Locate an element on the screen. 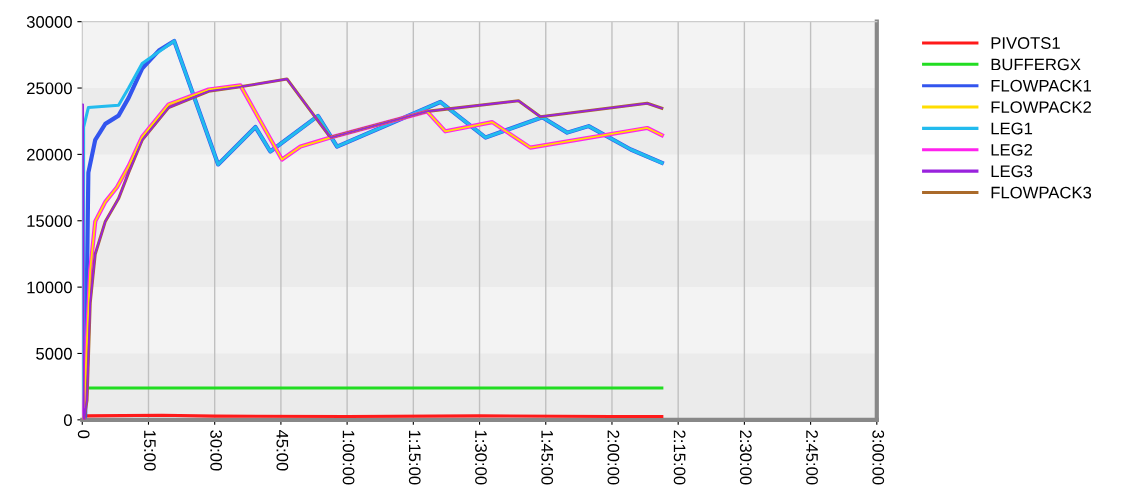 The height and width of the screenshot is (504, 1127). y-tick-label: 30000 is located at coordinates (49, 22).